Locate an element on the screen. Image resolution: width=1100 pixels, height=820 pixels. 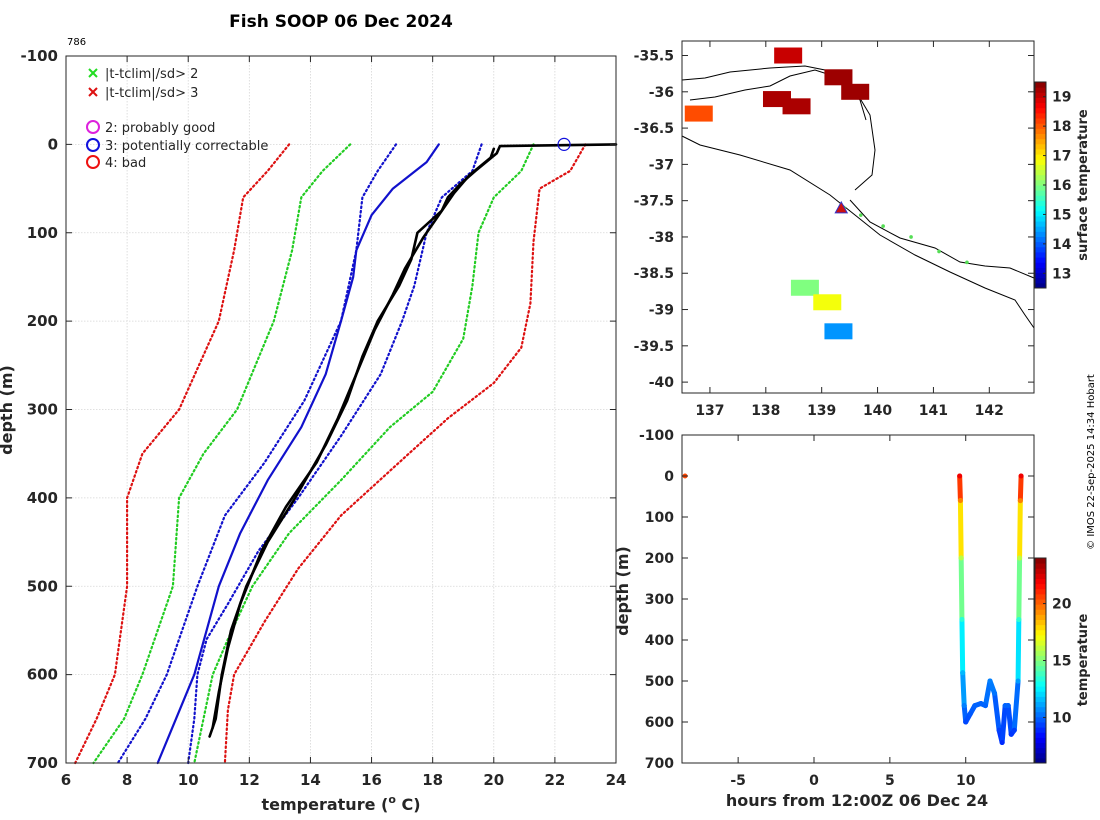
y-tick-label: -100 is located at coordinates (656, 436).